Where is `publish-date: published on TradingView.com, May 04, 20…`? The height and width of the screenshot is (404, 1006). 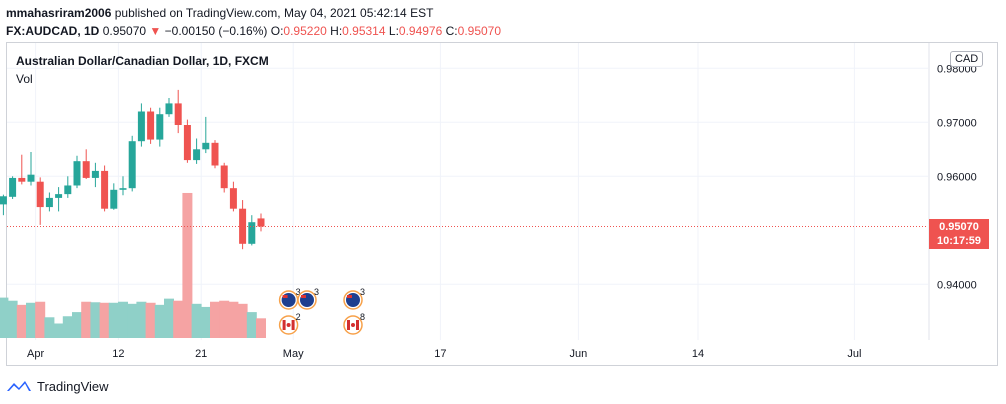 publish-date: published on TradingView.com, May 04, 20… is located at coordinates (274, 13).